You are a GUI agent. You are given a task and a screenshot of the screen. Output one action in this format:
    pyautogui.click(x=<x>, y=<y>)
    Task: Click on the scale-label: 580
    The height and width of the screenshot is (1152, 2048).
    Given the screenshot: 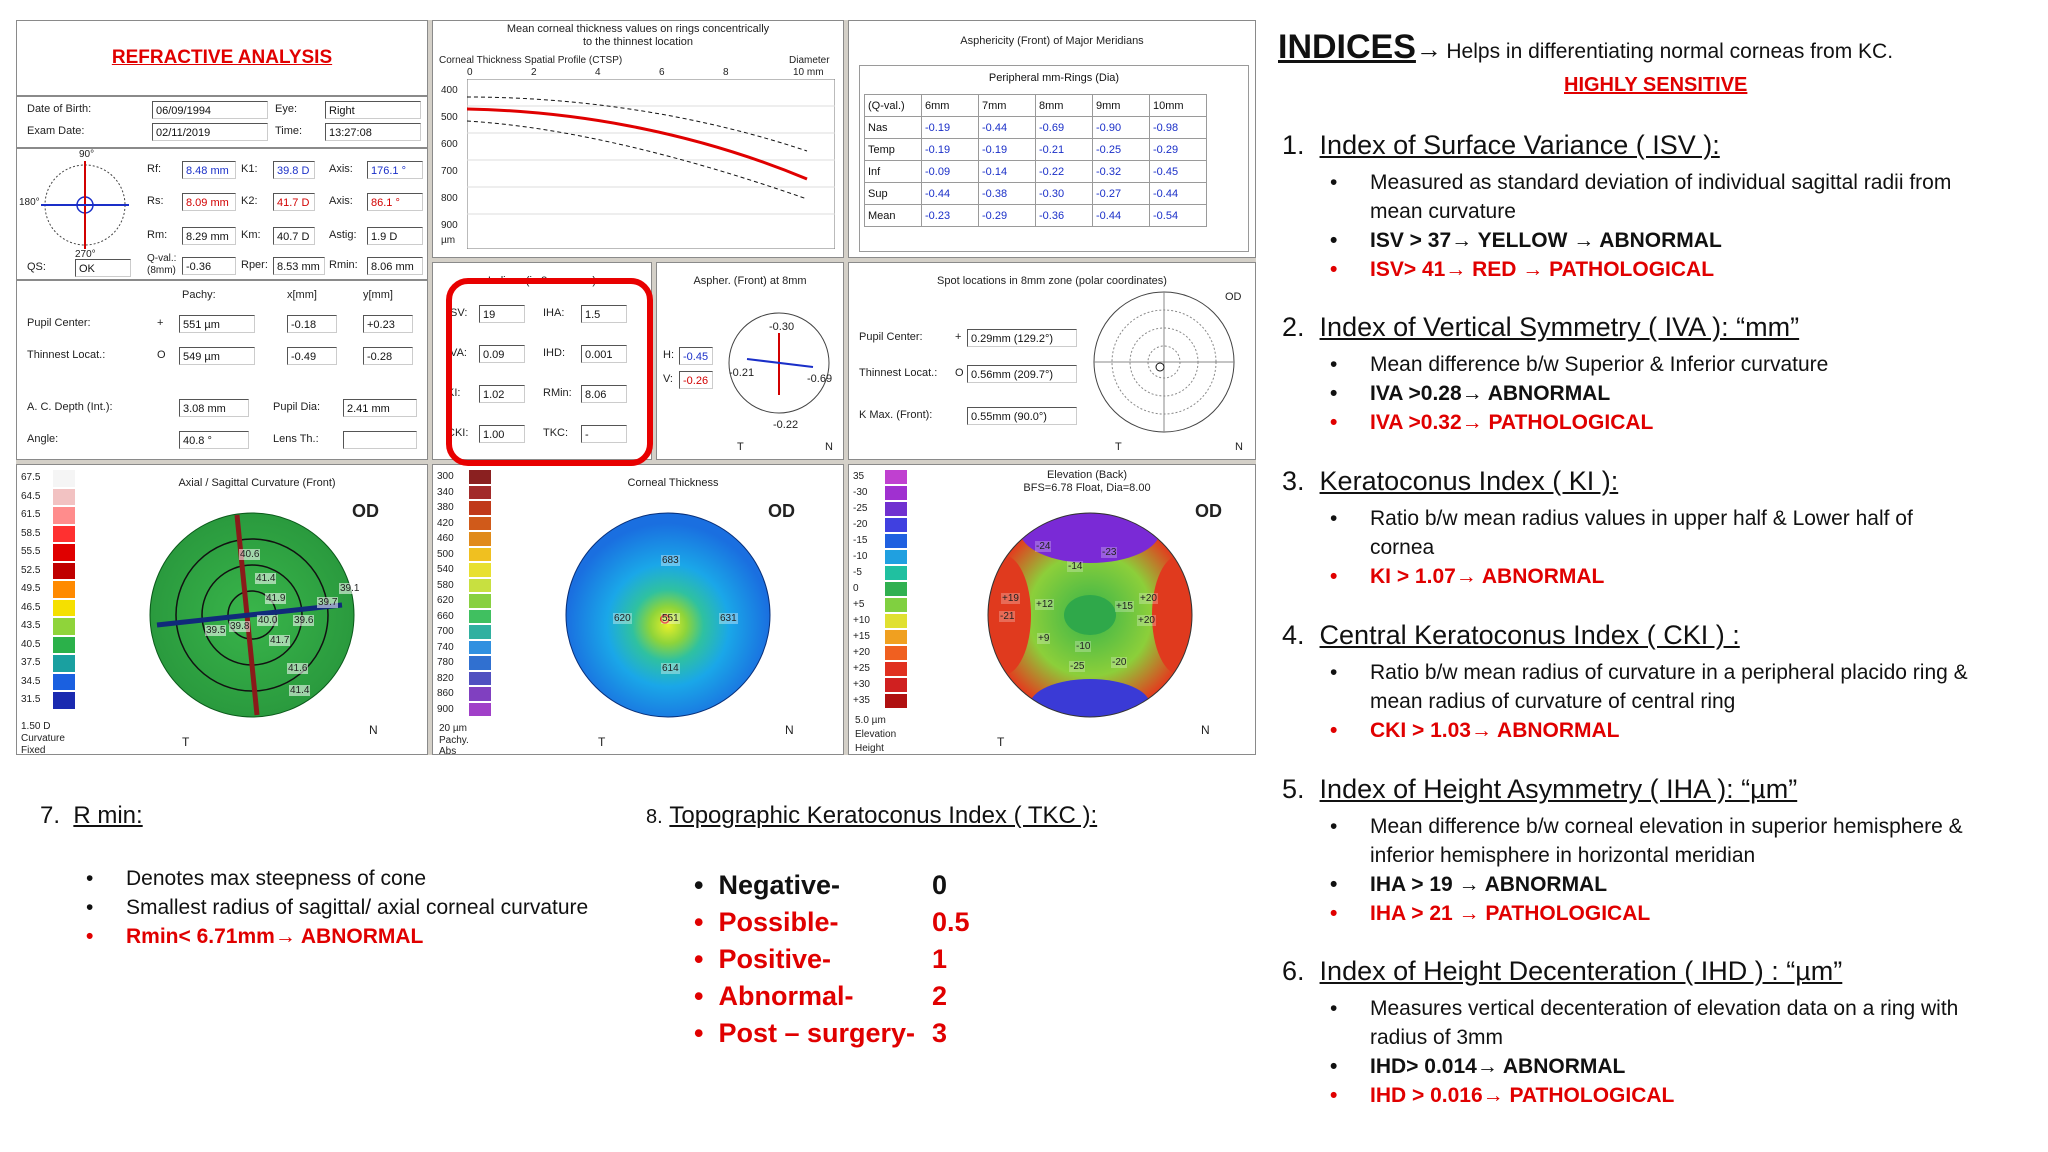 What is the action you would take?
    pyautogui.click(x=445, y=585)
    